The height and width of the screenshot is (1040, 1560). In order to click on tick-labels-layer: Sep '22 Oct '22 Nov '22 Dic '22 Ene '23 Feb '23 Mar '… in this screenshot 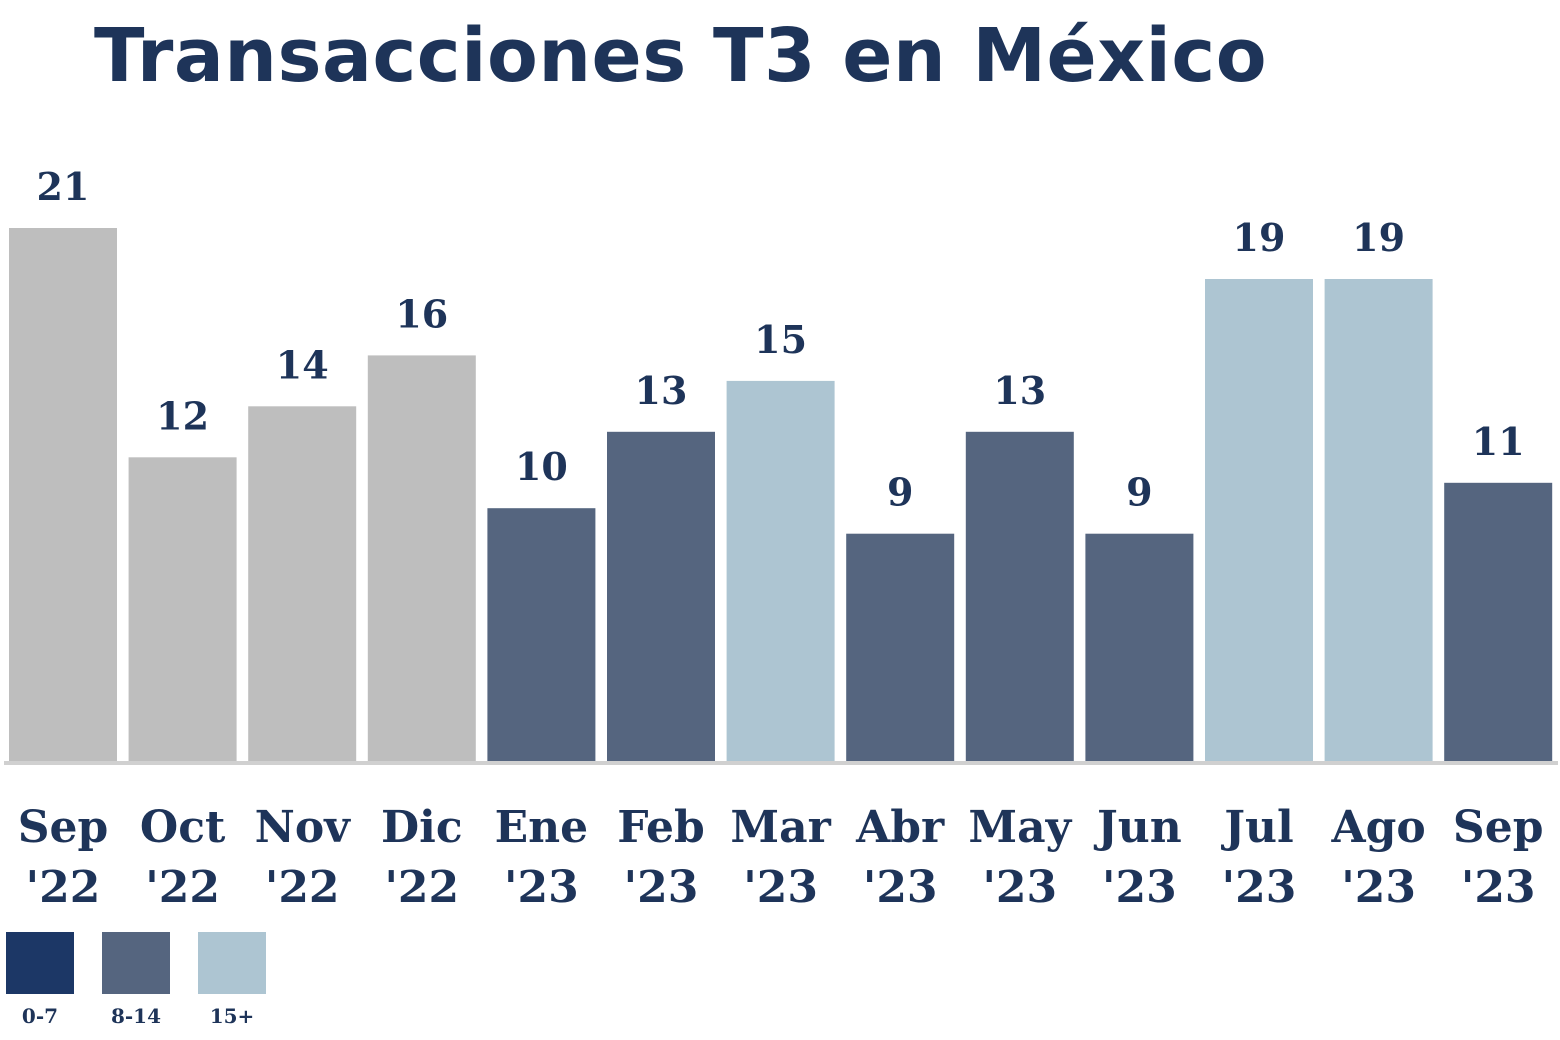, I will do `click(781, 857)`.